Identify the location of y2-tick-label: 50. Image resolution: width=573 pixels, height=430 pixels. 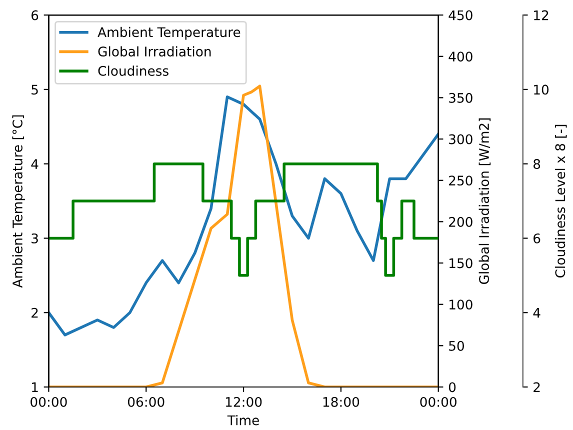
(456, 345).